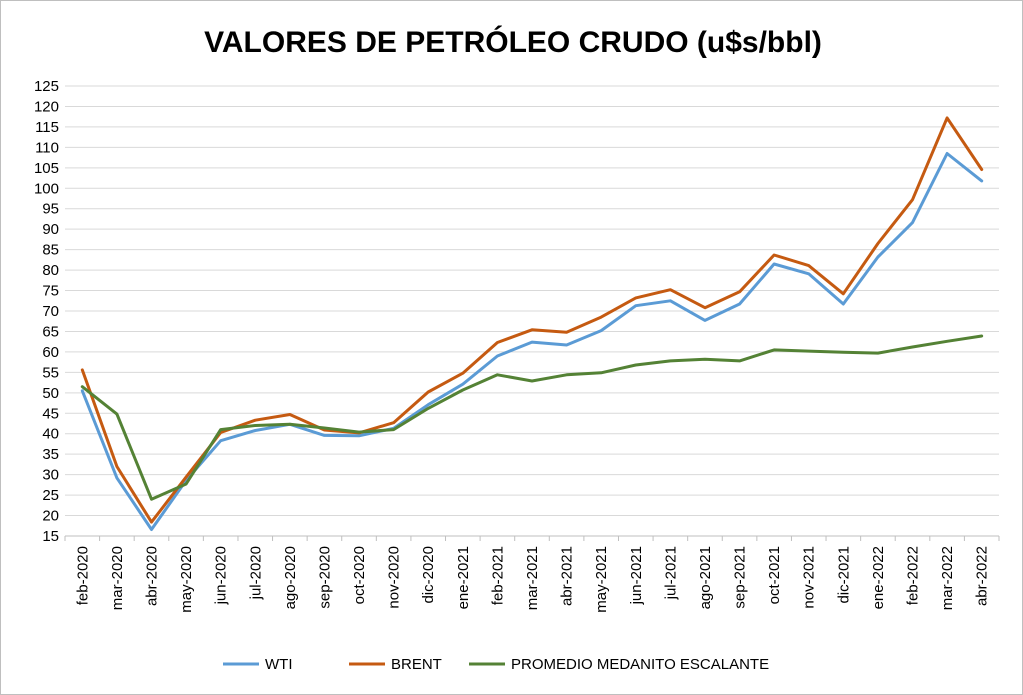 The width and height of the screenshot is (1023, 695). What do you see at coordinates (50, 393) in the screenshot?
I see `y-tick-label: 50` at bounding box center [50, 393].